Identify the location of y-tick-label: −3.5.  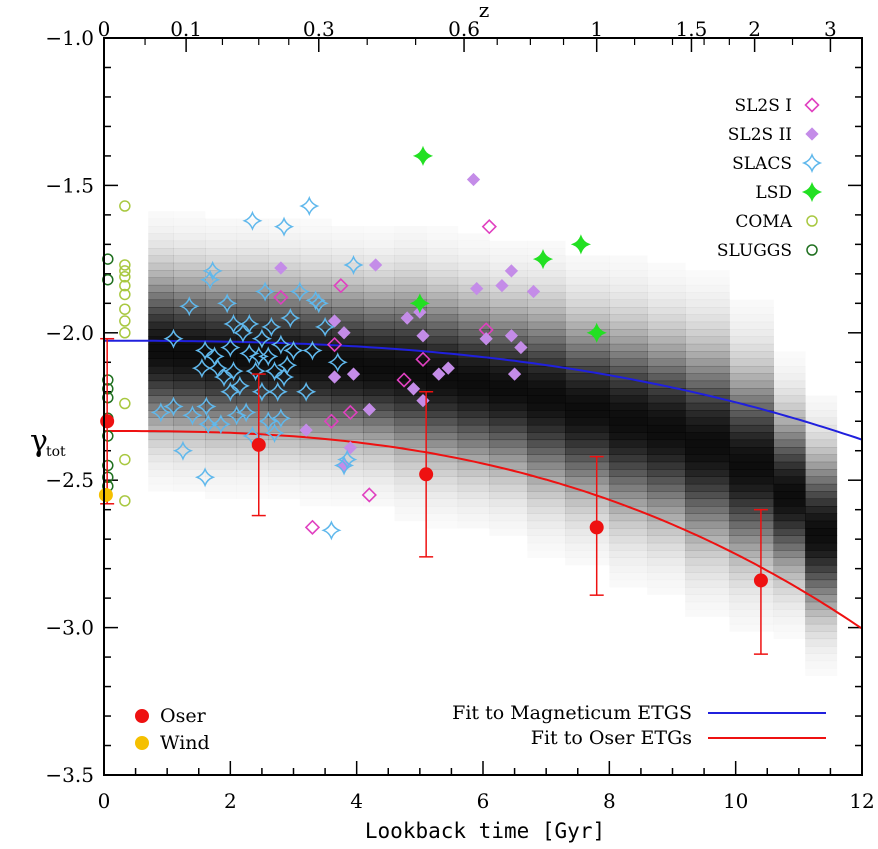
(69, 775).